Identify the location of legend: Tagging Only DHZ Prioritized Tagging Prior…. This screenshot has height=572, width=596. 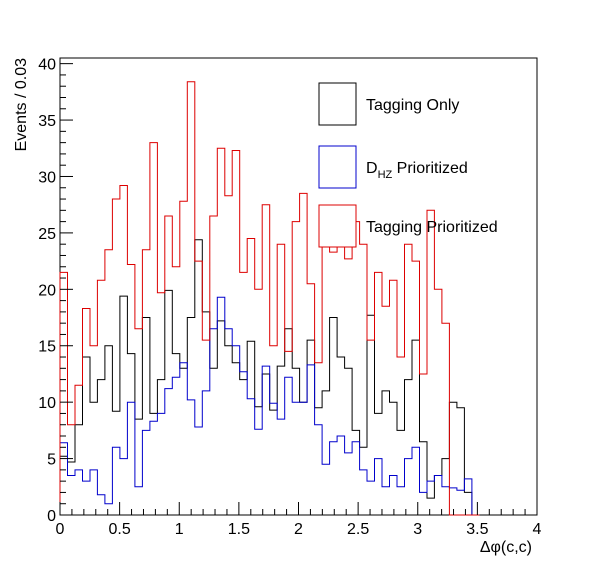
(408, 165).